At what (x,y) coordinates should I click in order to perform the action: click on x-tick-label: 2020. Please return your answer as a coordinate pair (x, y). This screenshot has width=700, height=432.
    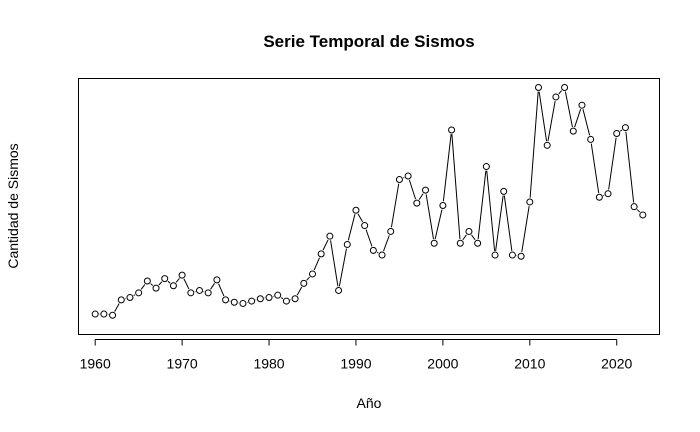
    Looking at the image, I should click on (616, 364).